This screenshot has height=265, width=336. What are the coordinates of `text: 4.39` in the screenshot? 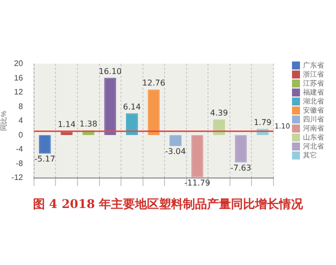 It's located at (219, 113).